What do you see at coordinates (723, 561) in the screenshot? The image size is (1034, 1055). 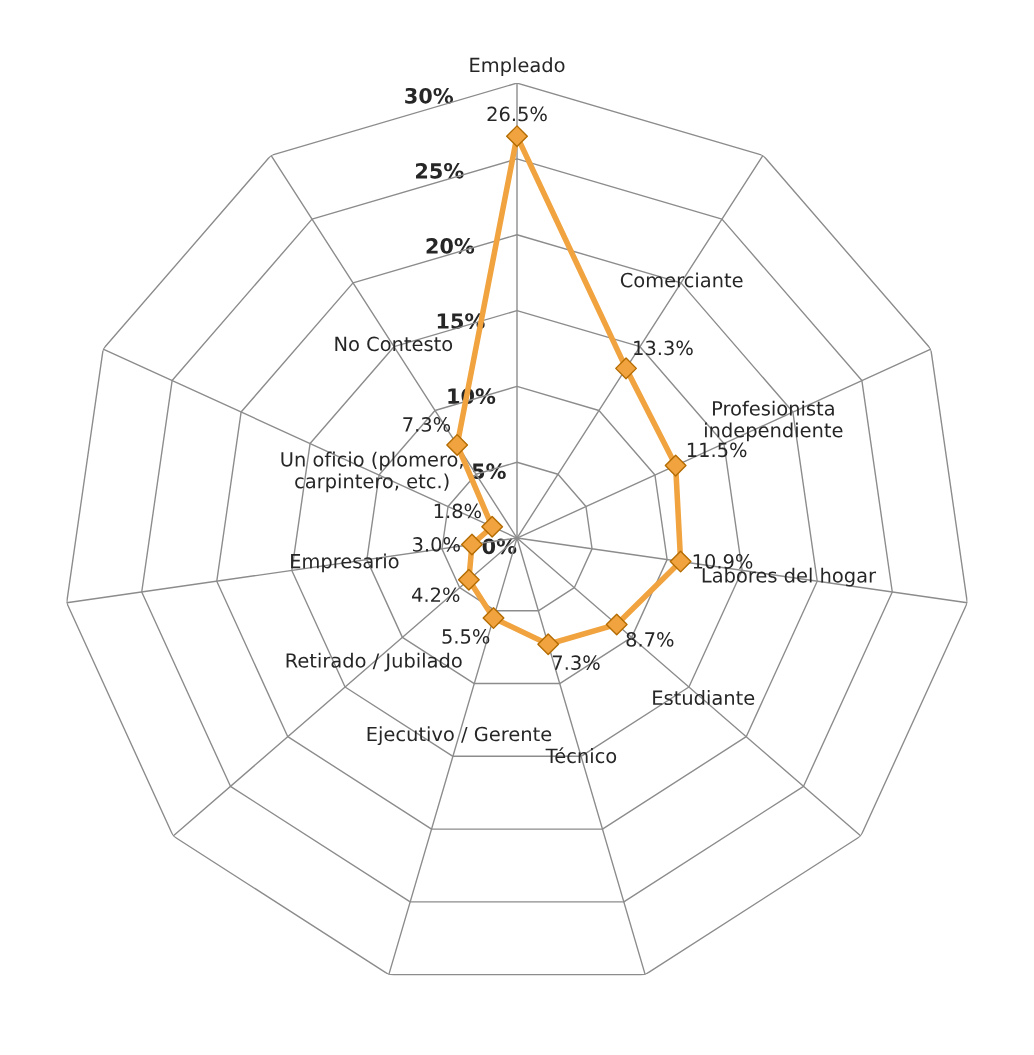 I see `data-label: 10.9%` at bounding box center [723, 561].